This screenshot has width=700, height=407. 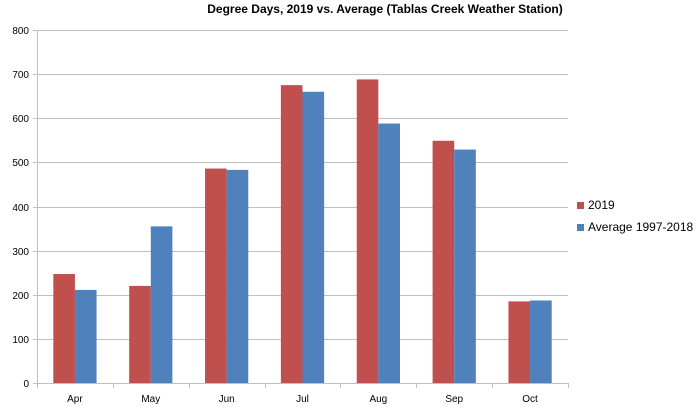 I want to click on y-tick-label: 0, so click(x=26, y=384).